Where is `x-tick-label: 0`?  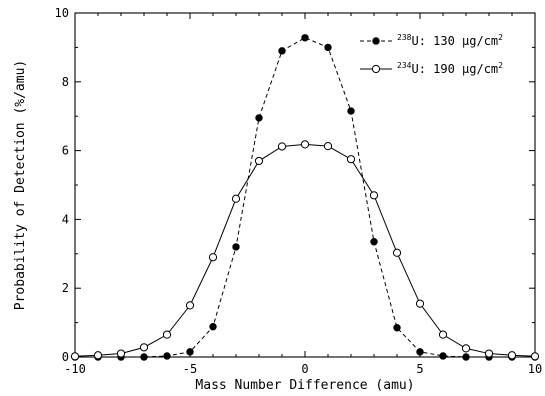
x-tick-label: 0 is located at coordinates (304, 369).